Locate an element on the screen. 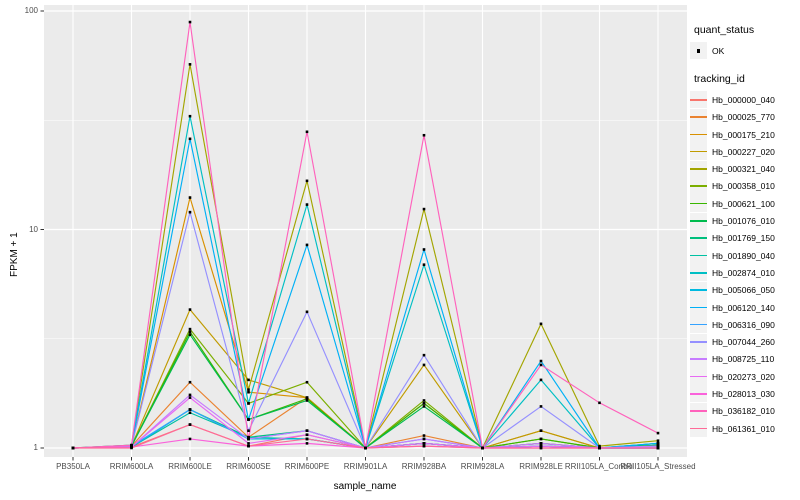 This screenshot has height=500, width=800. x-tick-label: RRIM928LA is located at coordinates (482, 466).